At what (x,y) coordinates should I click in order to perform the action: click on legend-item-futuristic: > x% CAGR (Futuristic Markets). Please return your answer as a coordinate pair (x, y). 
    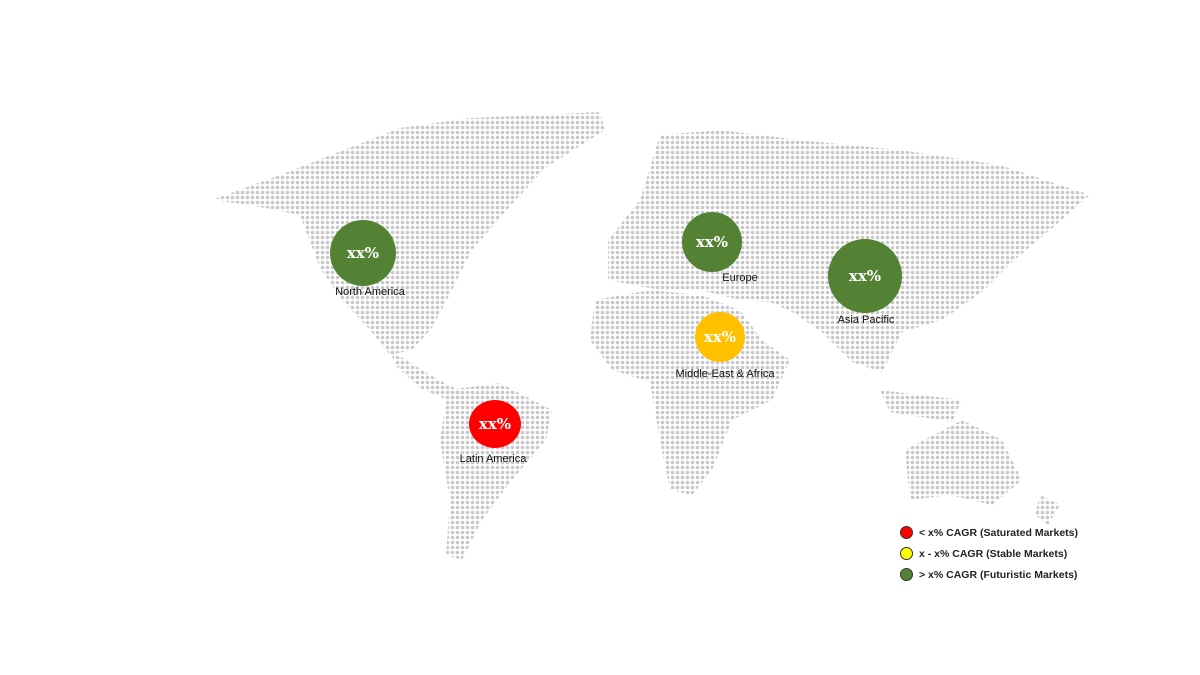
    Looking at the image, I should click on (989, 574).